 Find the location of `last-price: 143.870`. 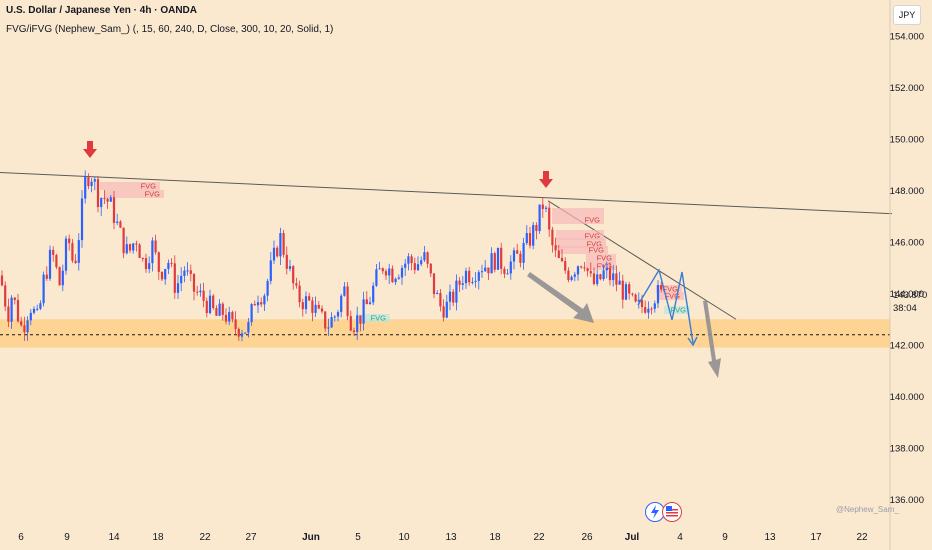

last-price: 143.870 is located at coordinates (910, 295).